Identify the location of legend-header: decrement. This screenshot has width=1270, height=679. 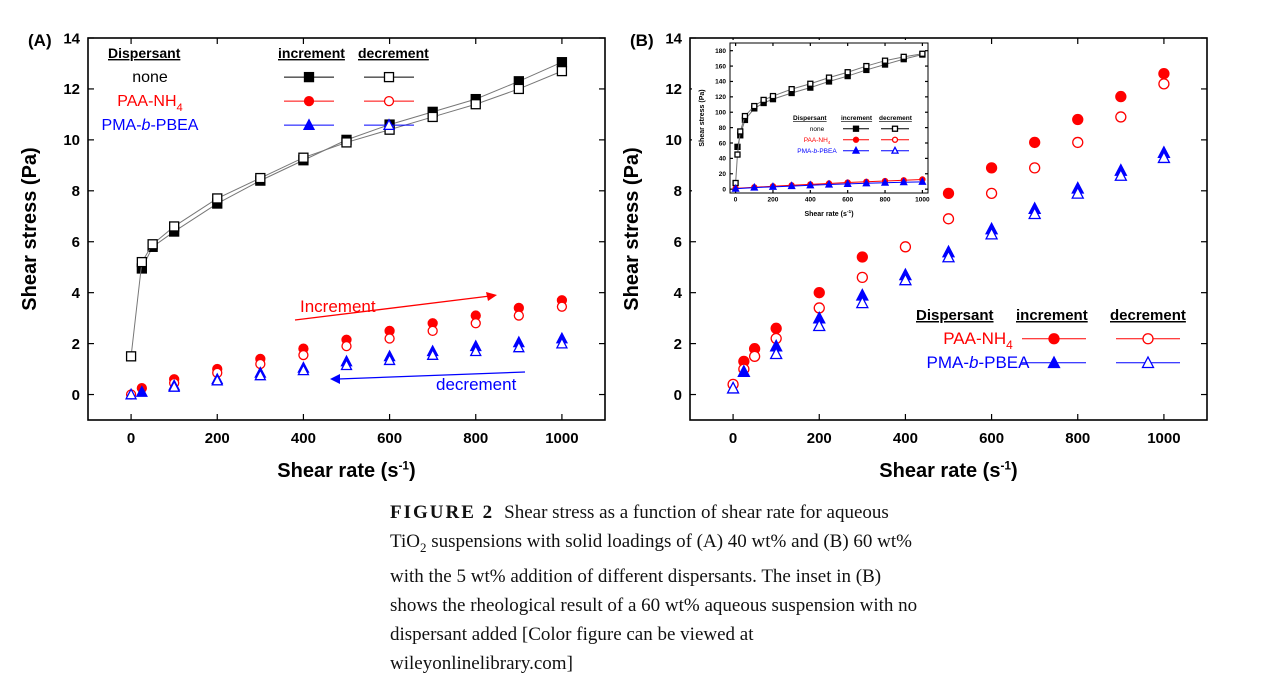
(1148, 315).